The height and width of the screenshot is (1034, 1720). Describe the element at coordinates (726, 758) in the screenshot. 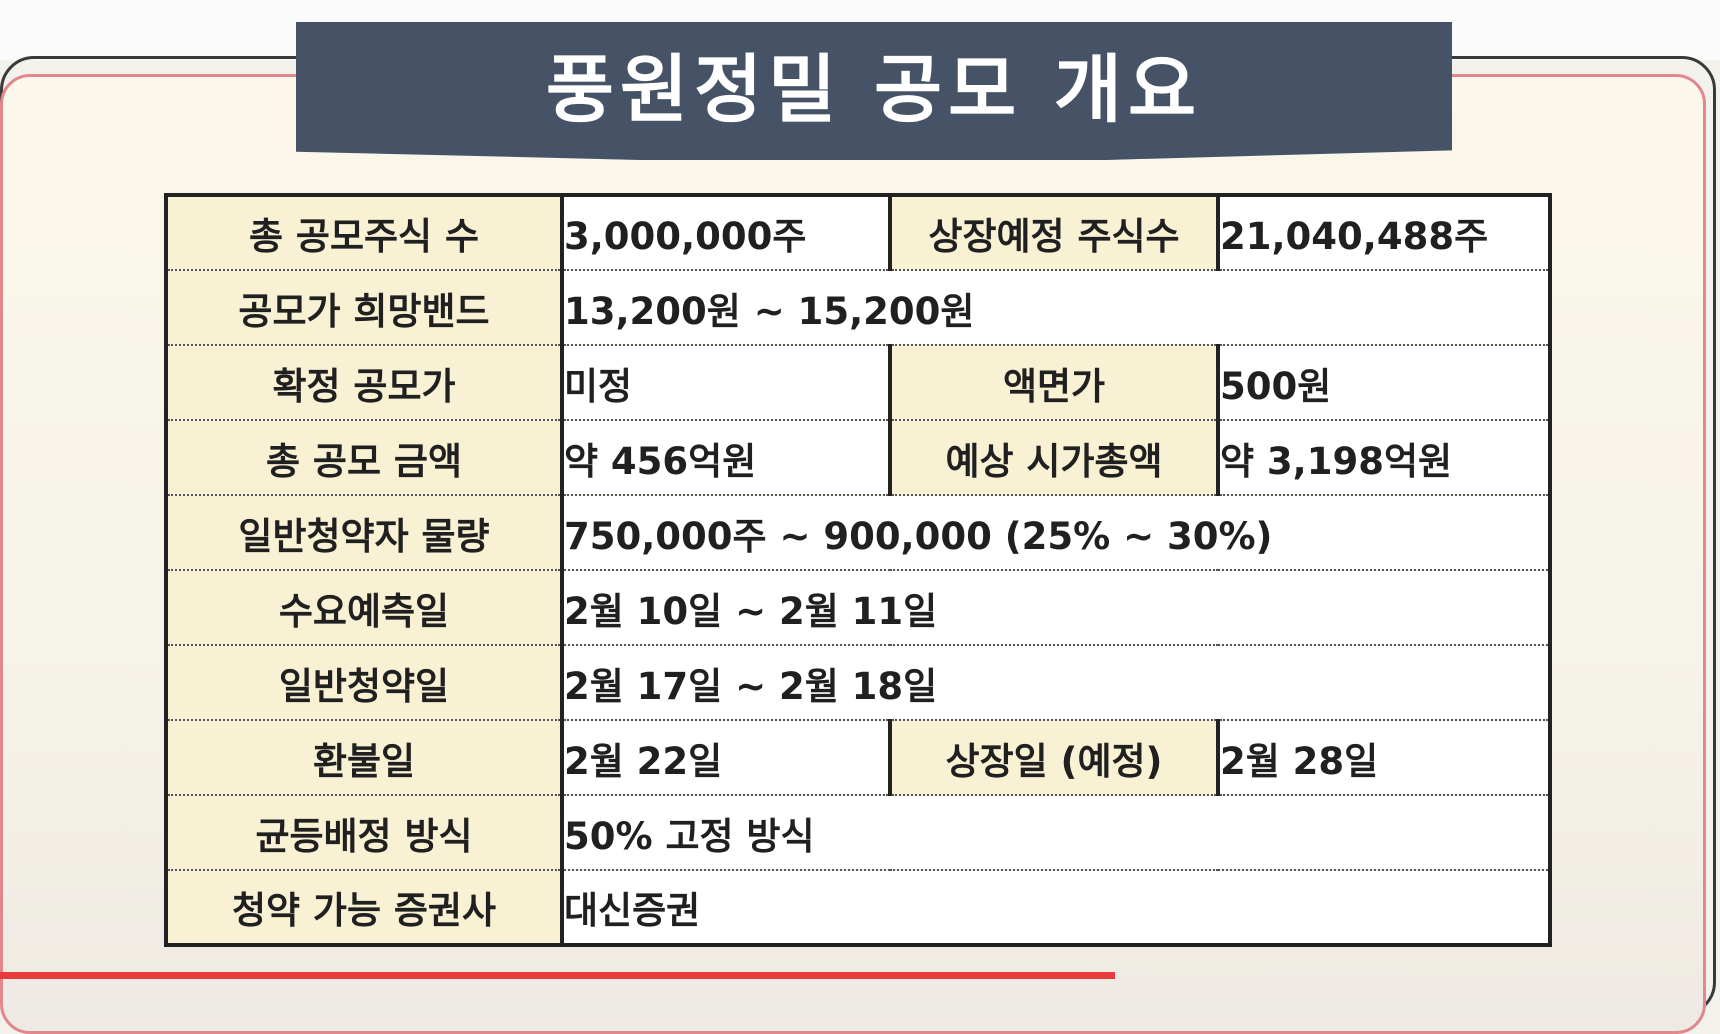

I see `row-value-refund-date: 2월 22일` at that location.